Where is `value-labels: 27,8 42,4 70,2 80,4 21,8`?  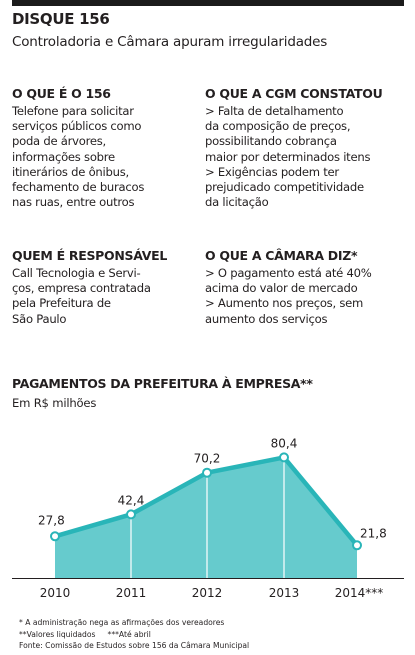 value-labels: 27,8 42,4 70,2 80,4 21,8 is located at coordinates (212, 488).